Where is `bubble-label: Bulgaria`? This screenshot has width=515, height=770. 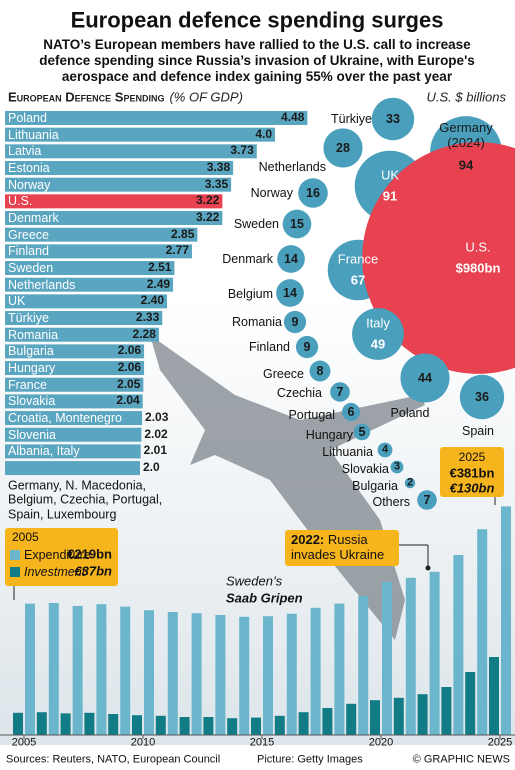
bubble-label: Bulgaria is located at coordinates (375, 485).